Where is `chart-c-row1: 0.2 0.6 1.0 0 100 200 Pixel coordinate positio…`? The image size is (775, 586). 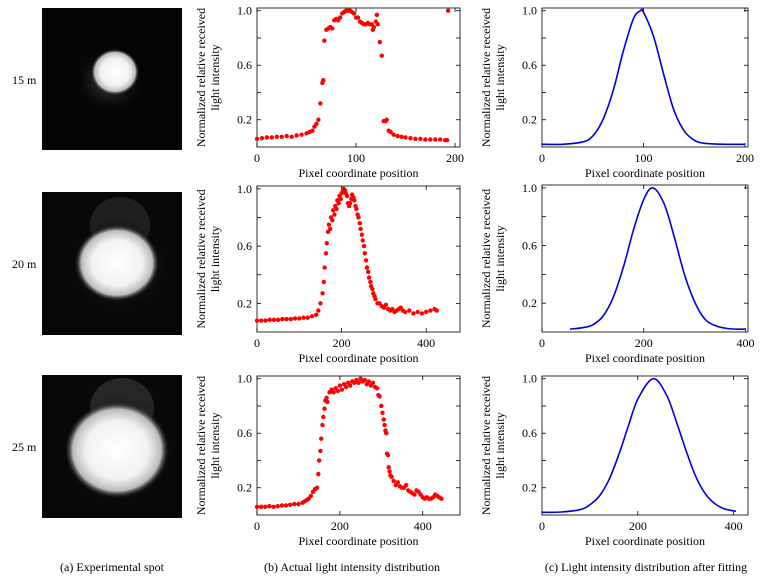
chart-c-row1: 0.2 0.6 1.0 0 100 200 Pixel coordinate positio… is located at coordinates (616, 92).